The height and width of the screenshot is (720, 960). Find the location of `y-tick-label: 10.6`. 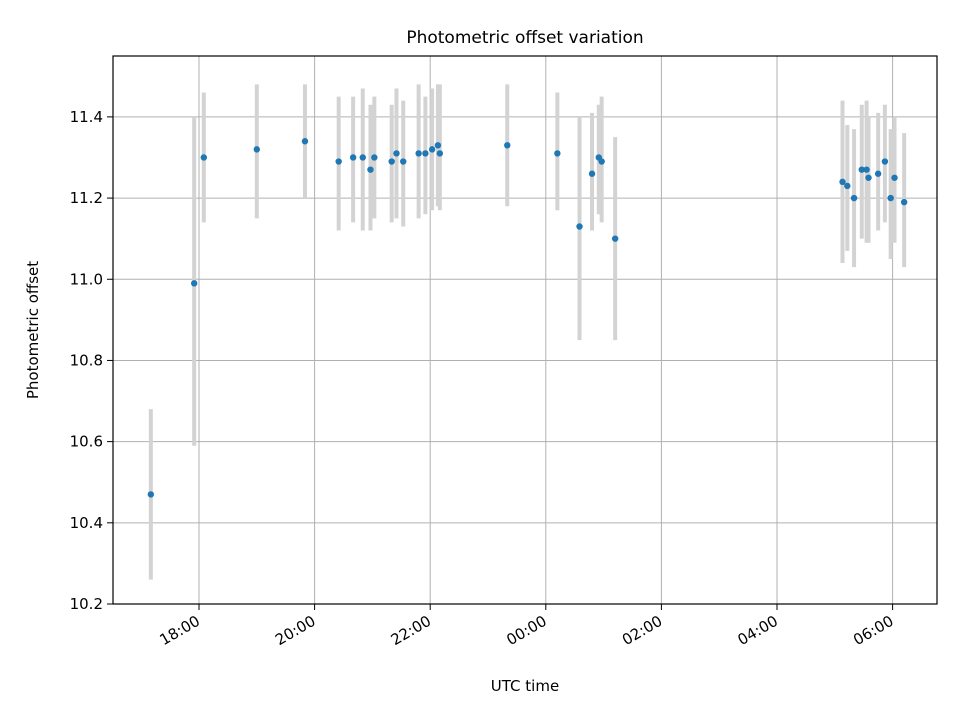

y-tick-label: 10.6 is located at coordinates (86, 442).